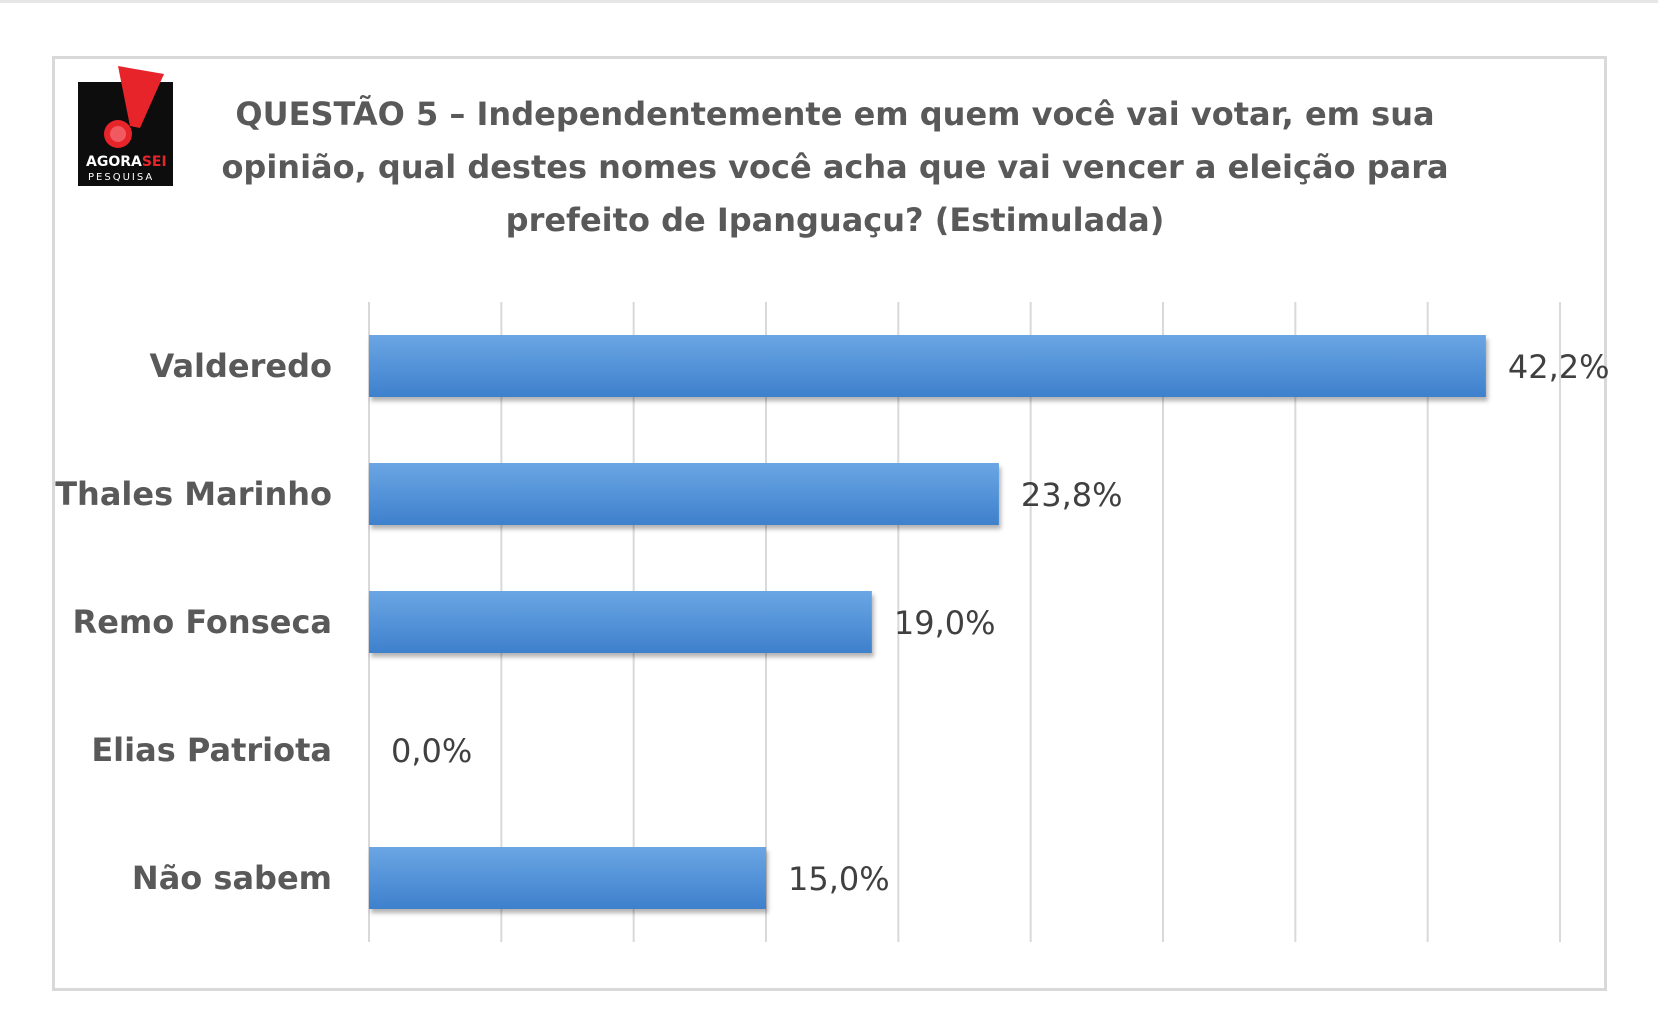 This screenshot has height=1032, width=1658. Describe the element at coordinates (431, 751) in the screenshot. I see `data-label: 0,0%` at that location.